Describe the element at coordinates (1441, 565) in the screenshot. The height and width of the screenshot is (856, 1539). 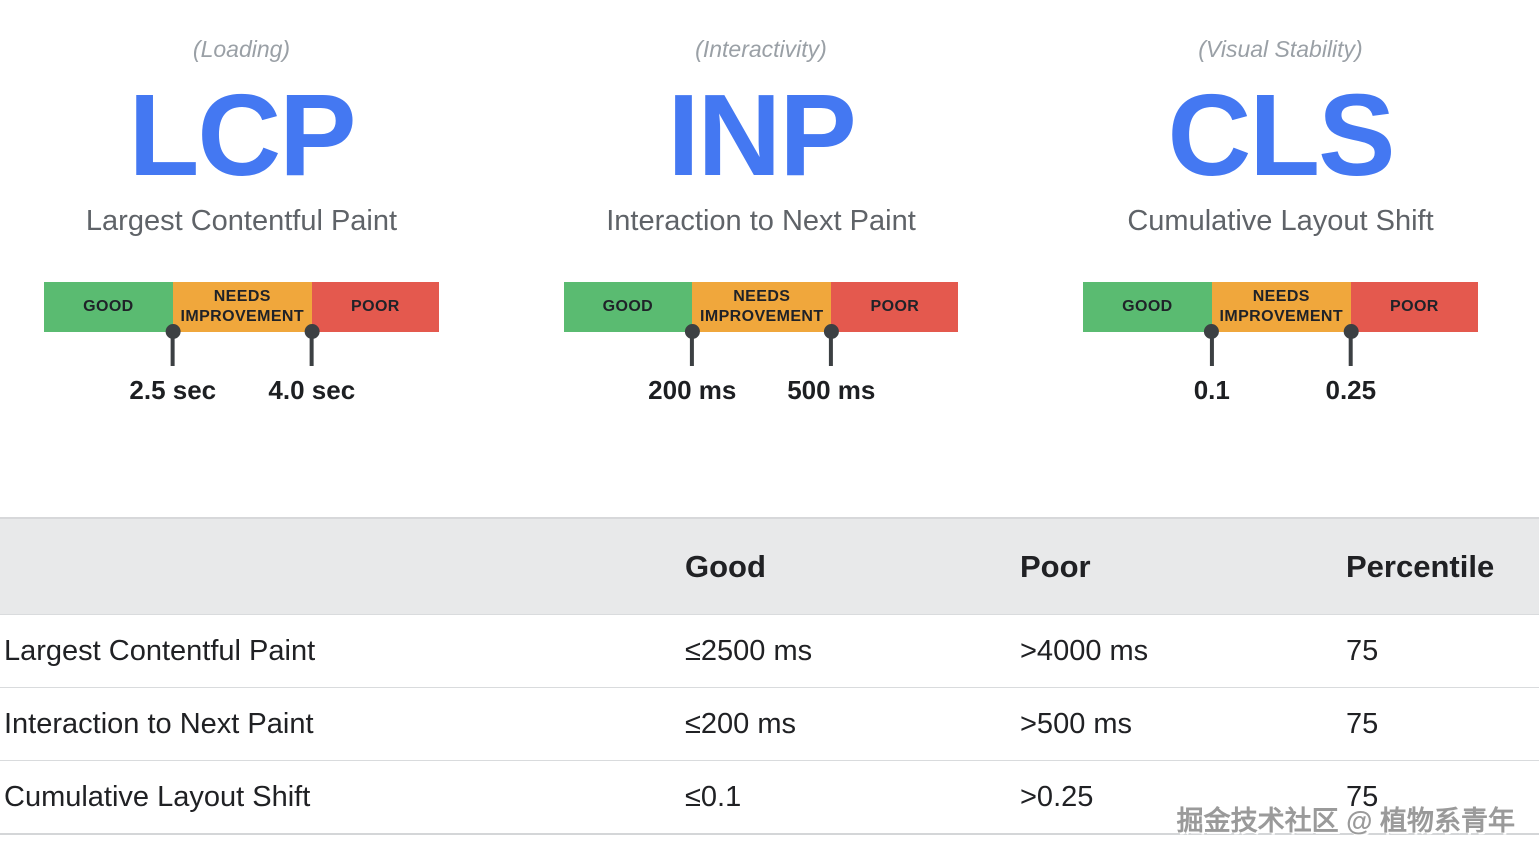
I see `table-header-percentile: Percentile` at that location.